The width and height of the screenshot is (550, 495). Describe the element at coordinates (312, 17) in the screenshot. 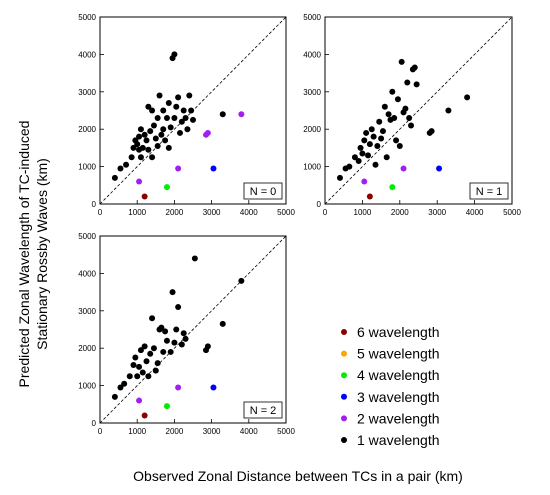

I see `y-tick-label: 5000` at that location.